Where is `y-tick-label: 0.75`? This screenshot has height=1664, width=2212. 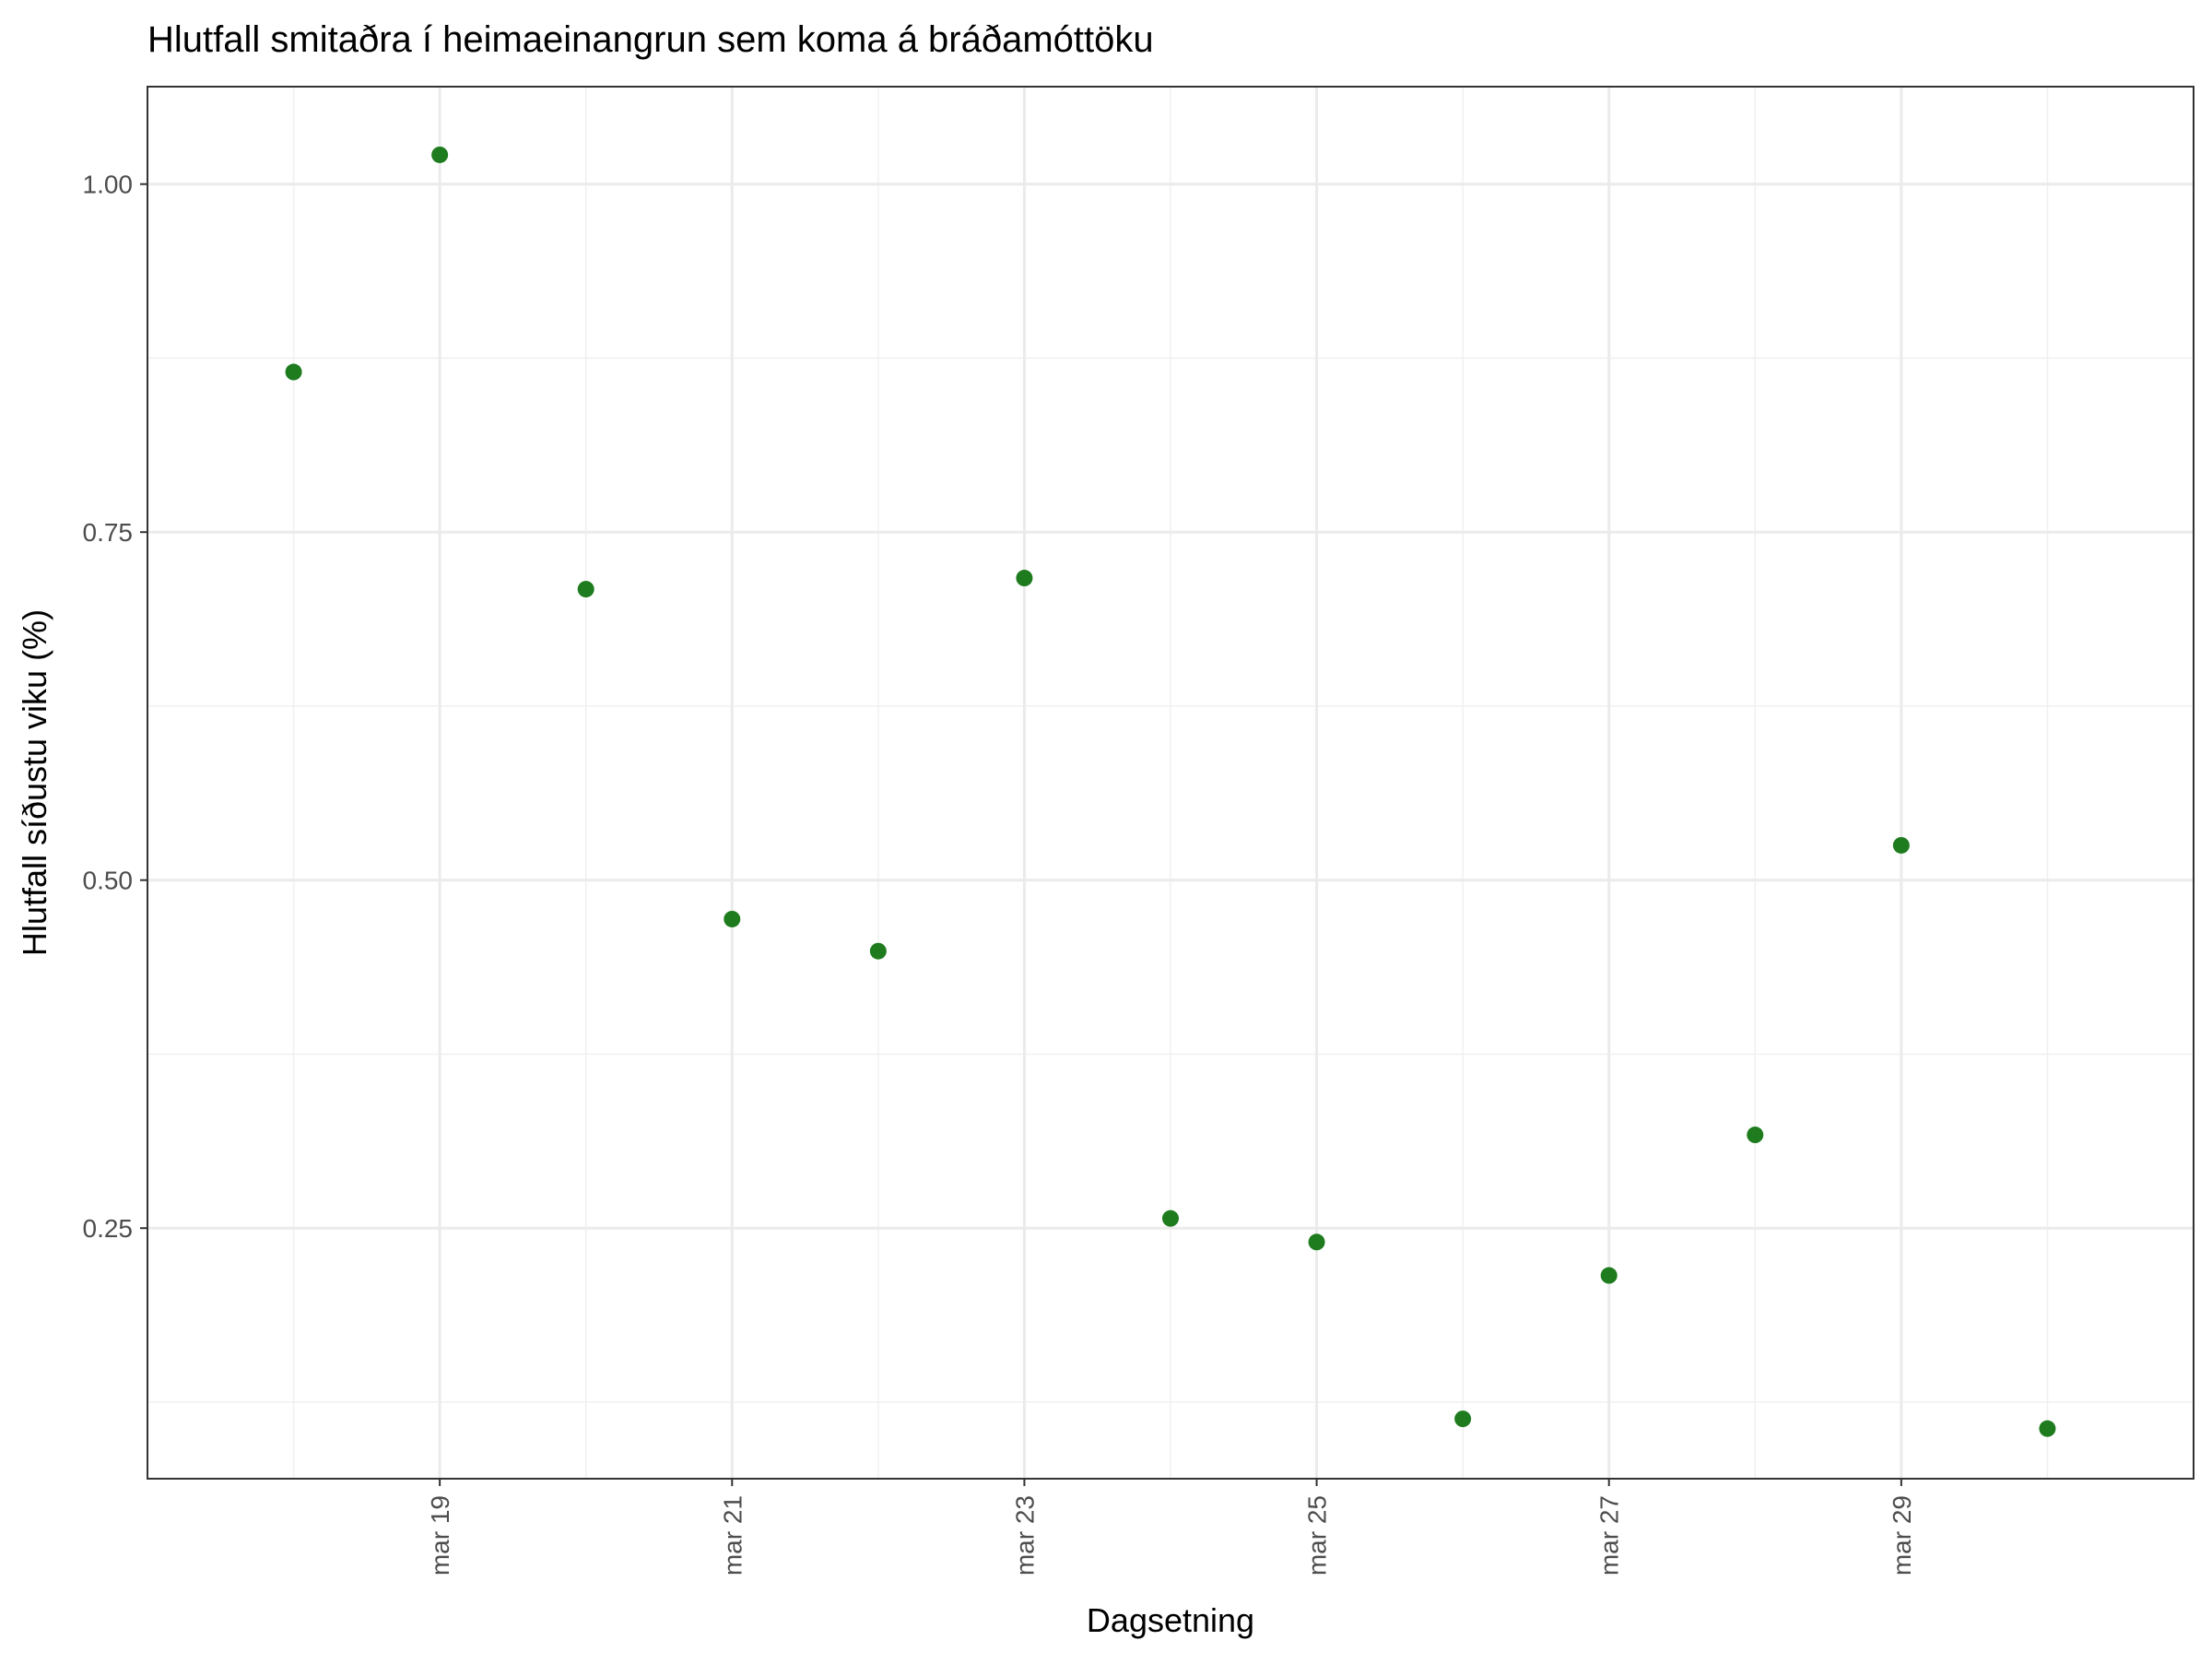
y-tick-label: 0.75 is located at coordinates (108, 532).